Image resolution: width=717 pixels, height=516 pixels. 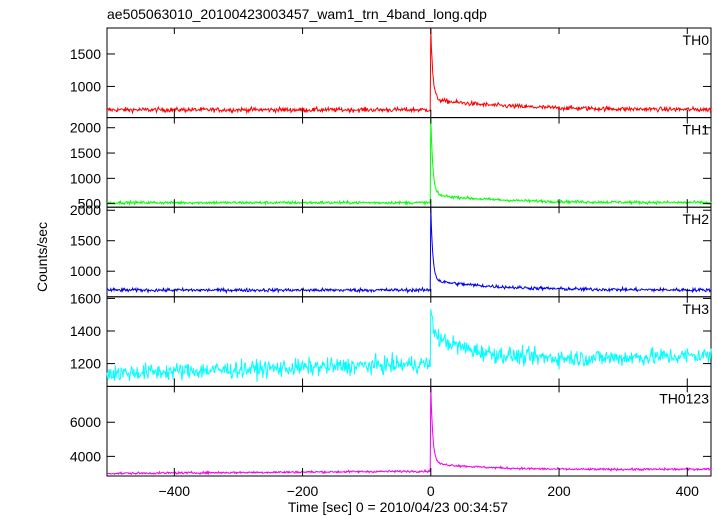 What do you see at coordinates (559, 491) in the screenshot?
I see `x-tick-label: 200` at bounding box center [559, 491].